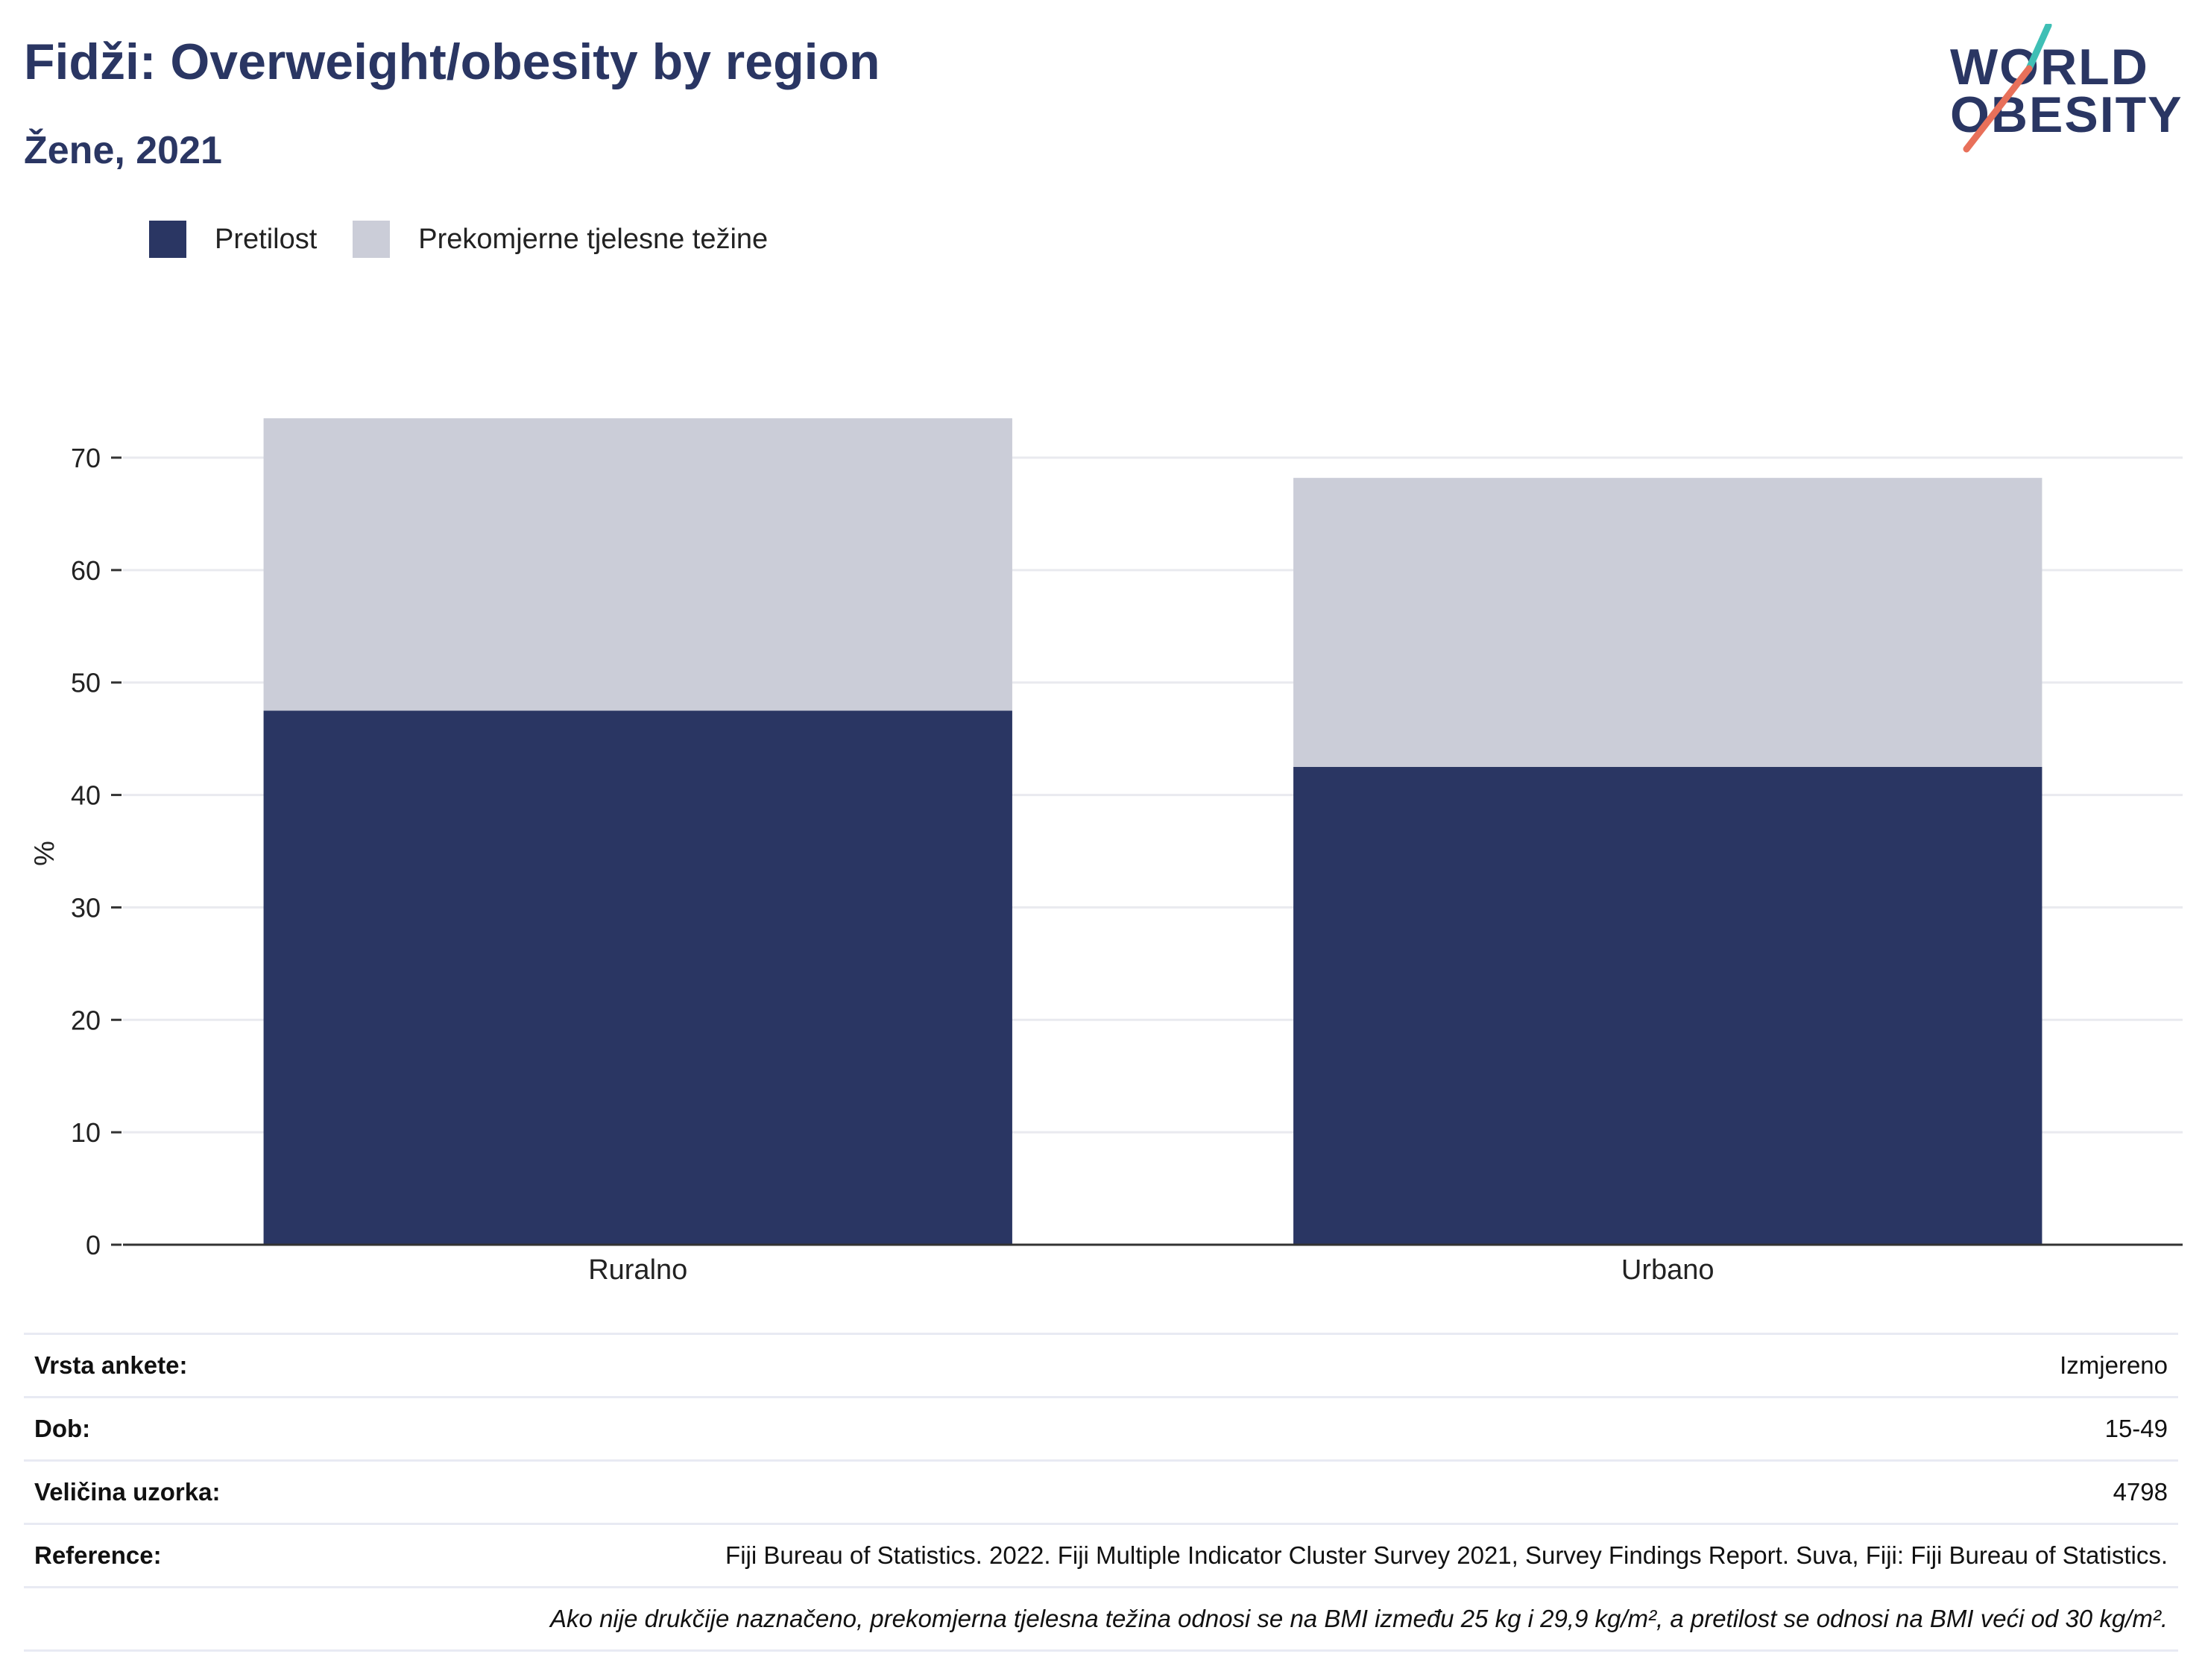 The width and height of the screenshot is (2205, 1680). I want to click on y-tick-label: 20, so click(86, 1020).